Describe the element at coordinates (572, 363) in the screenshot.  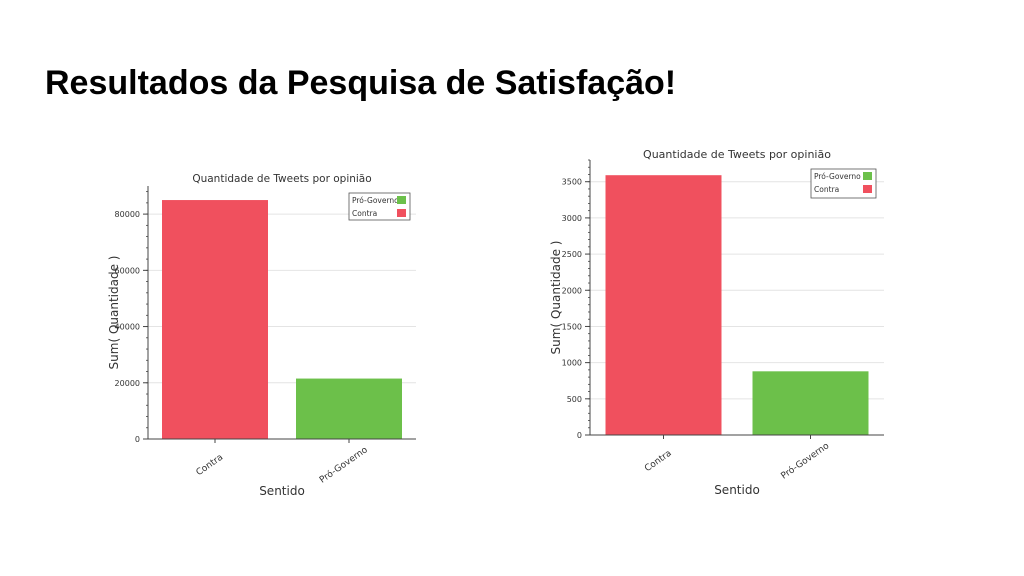
I see `y-tick-label: 1000` at that location.